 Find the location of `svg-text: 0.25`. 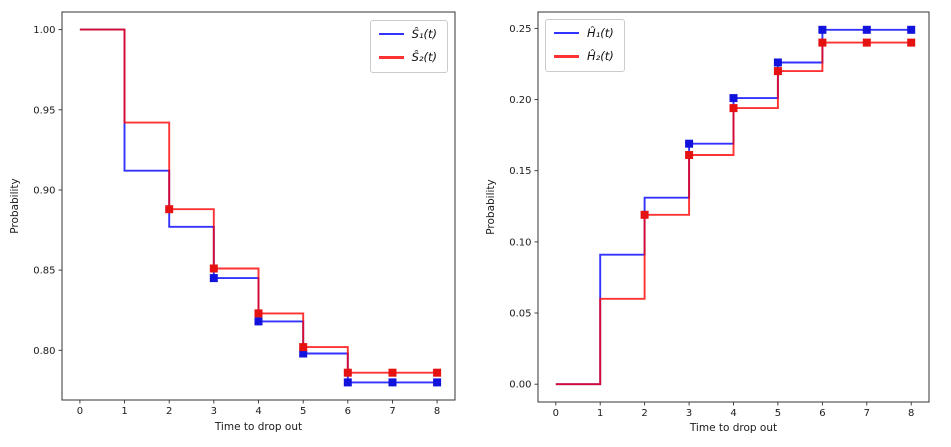

svg-text: 0.25 is located at coordinates (520, 29).